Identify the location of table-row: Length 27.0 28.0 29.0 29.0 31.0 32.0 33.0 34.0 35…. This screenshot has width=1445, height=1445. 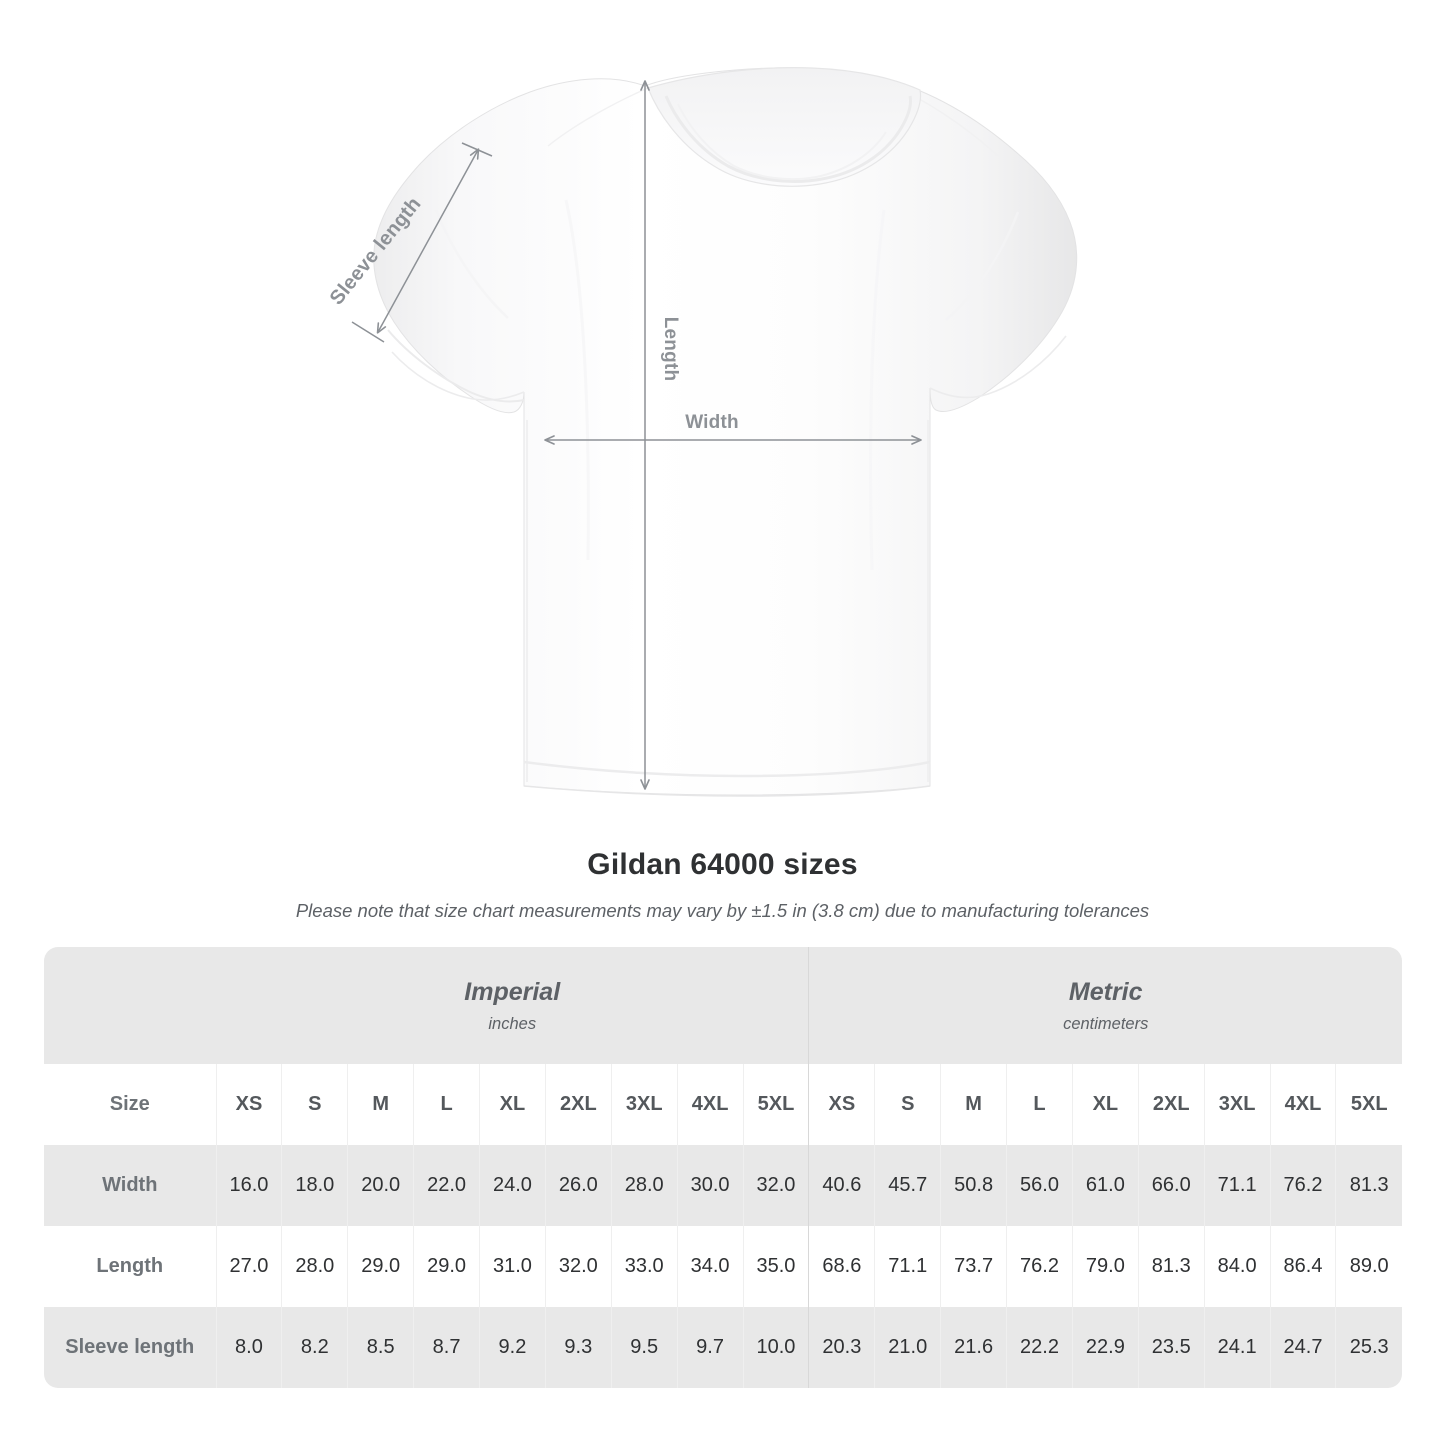
(723, 1266).